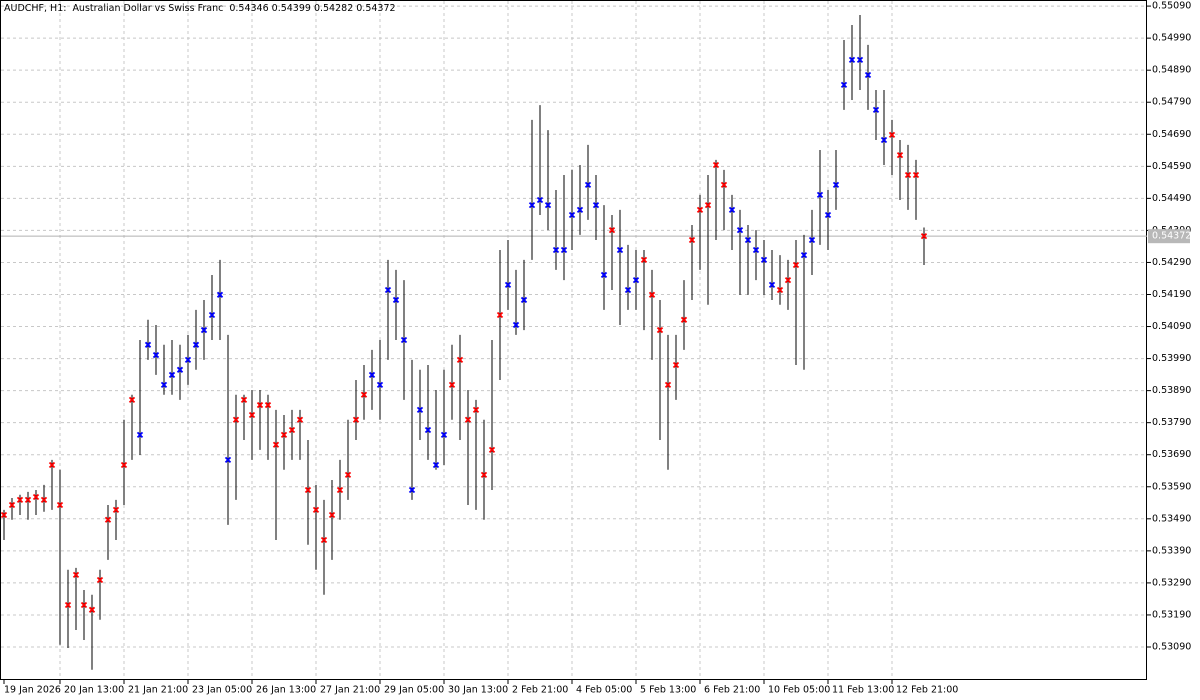 The height and width of the screenshot is (700, 1200). What do you see at coordinates (1171, 294) in the screenshot?
I see `y-tick-label: 0.54190` at bounding box center [1171, 294].